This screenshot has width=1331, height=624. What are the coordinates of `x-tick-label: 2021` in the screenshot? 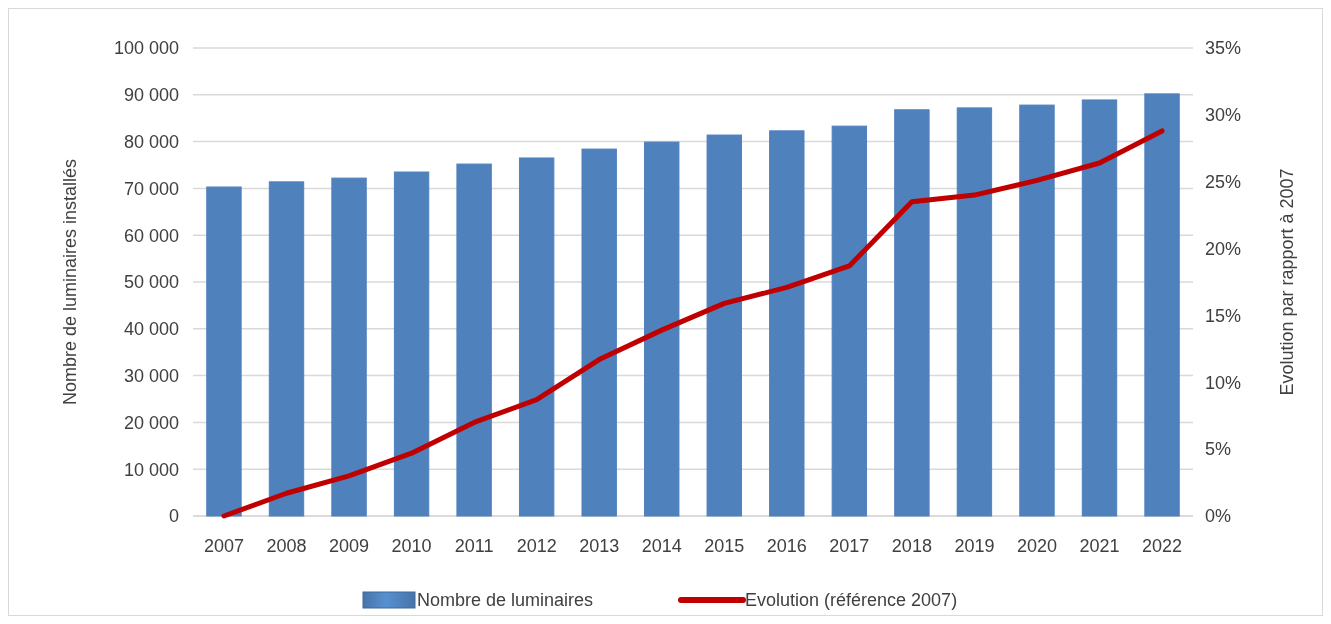 It's located at (1099, 546).